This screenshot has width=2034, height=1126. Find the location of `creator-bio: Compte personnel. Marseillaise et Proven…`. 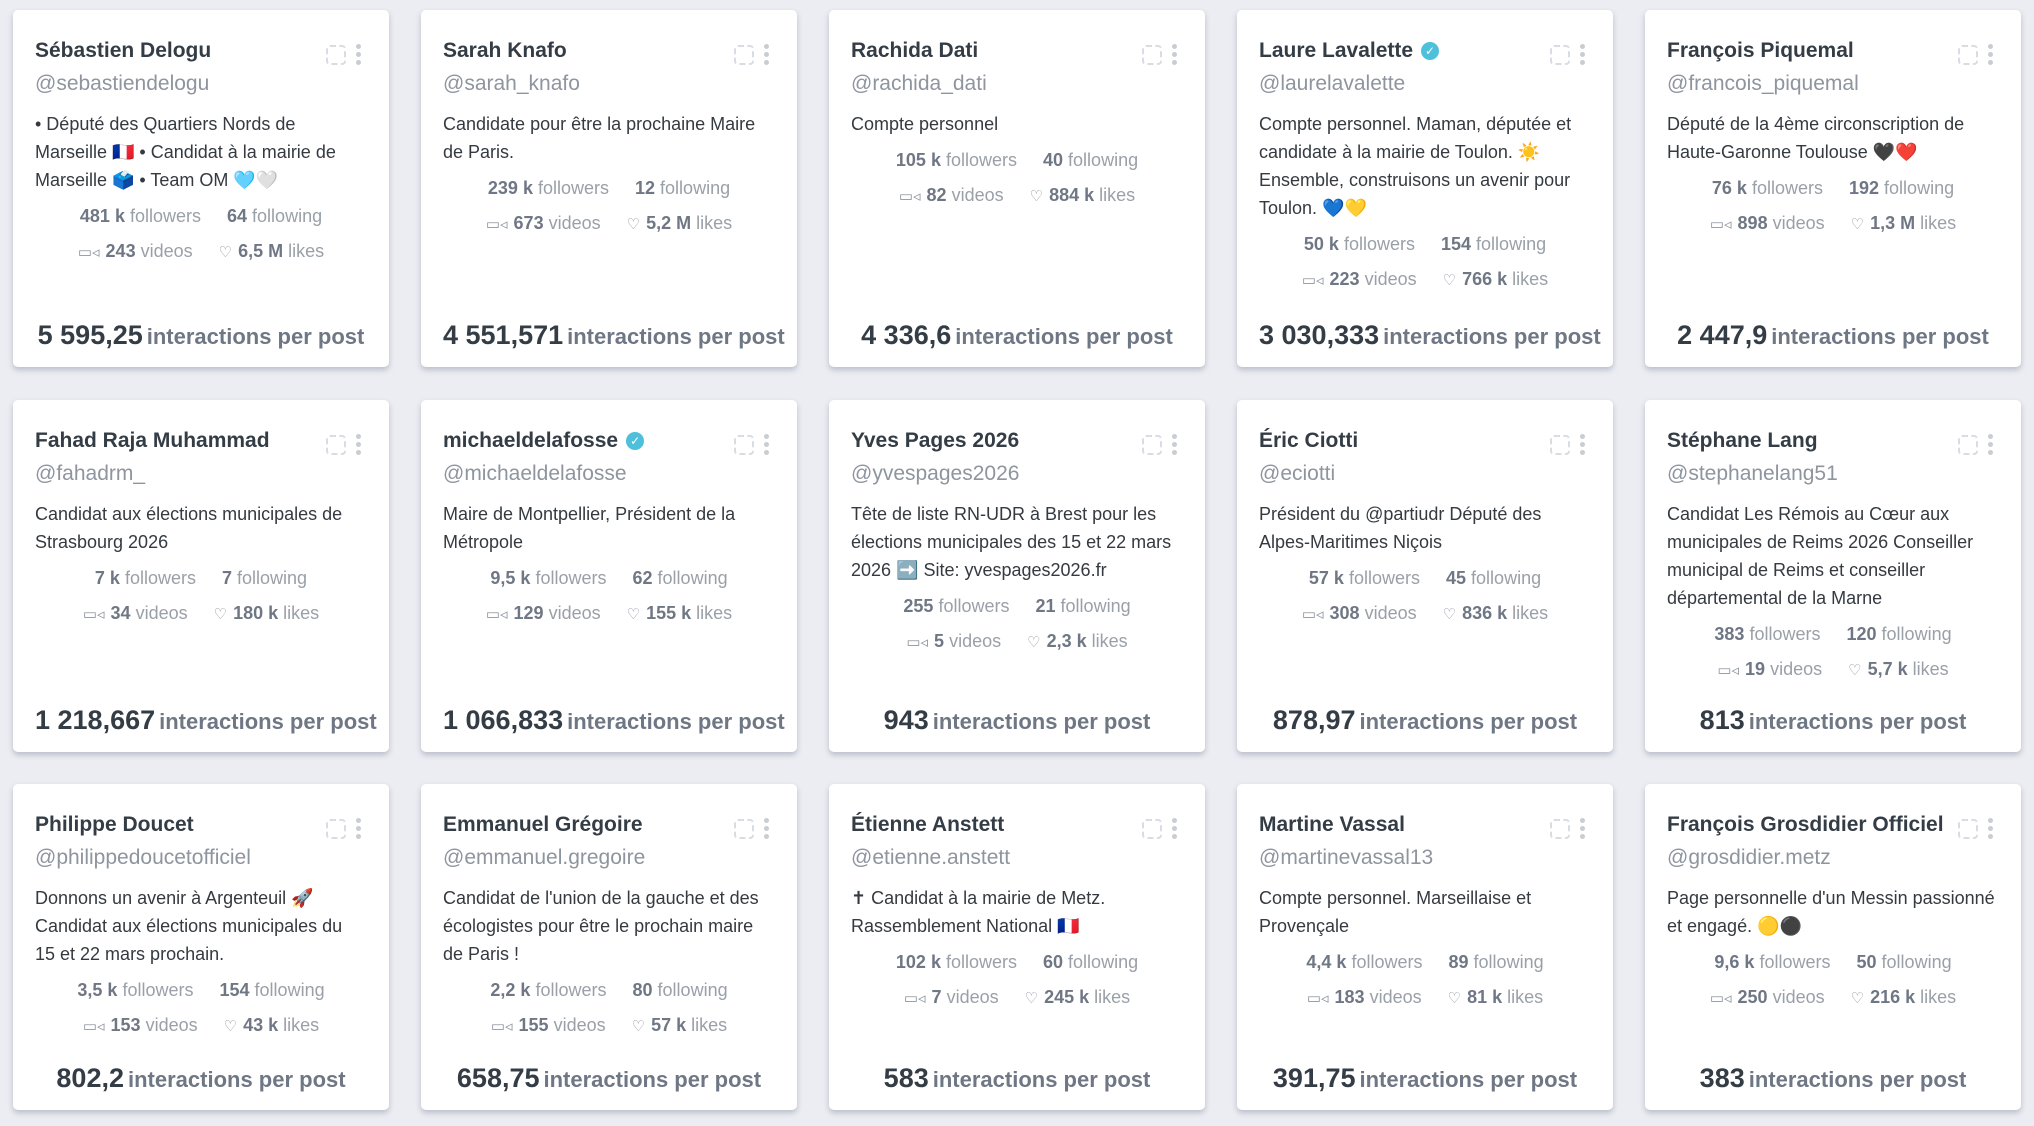

creator-bio: Compte personnel. Marseillaise et Proven… is located at coordinates (1395, 912).